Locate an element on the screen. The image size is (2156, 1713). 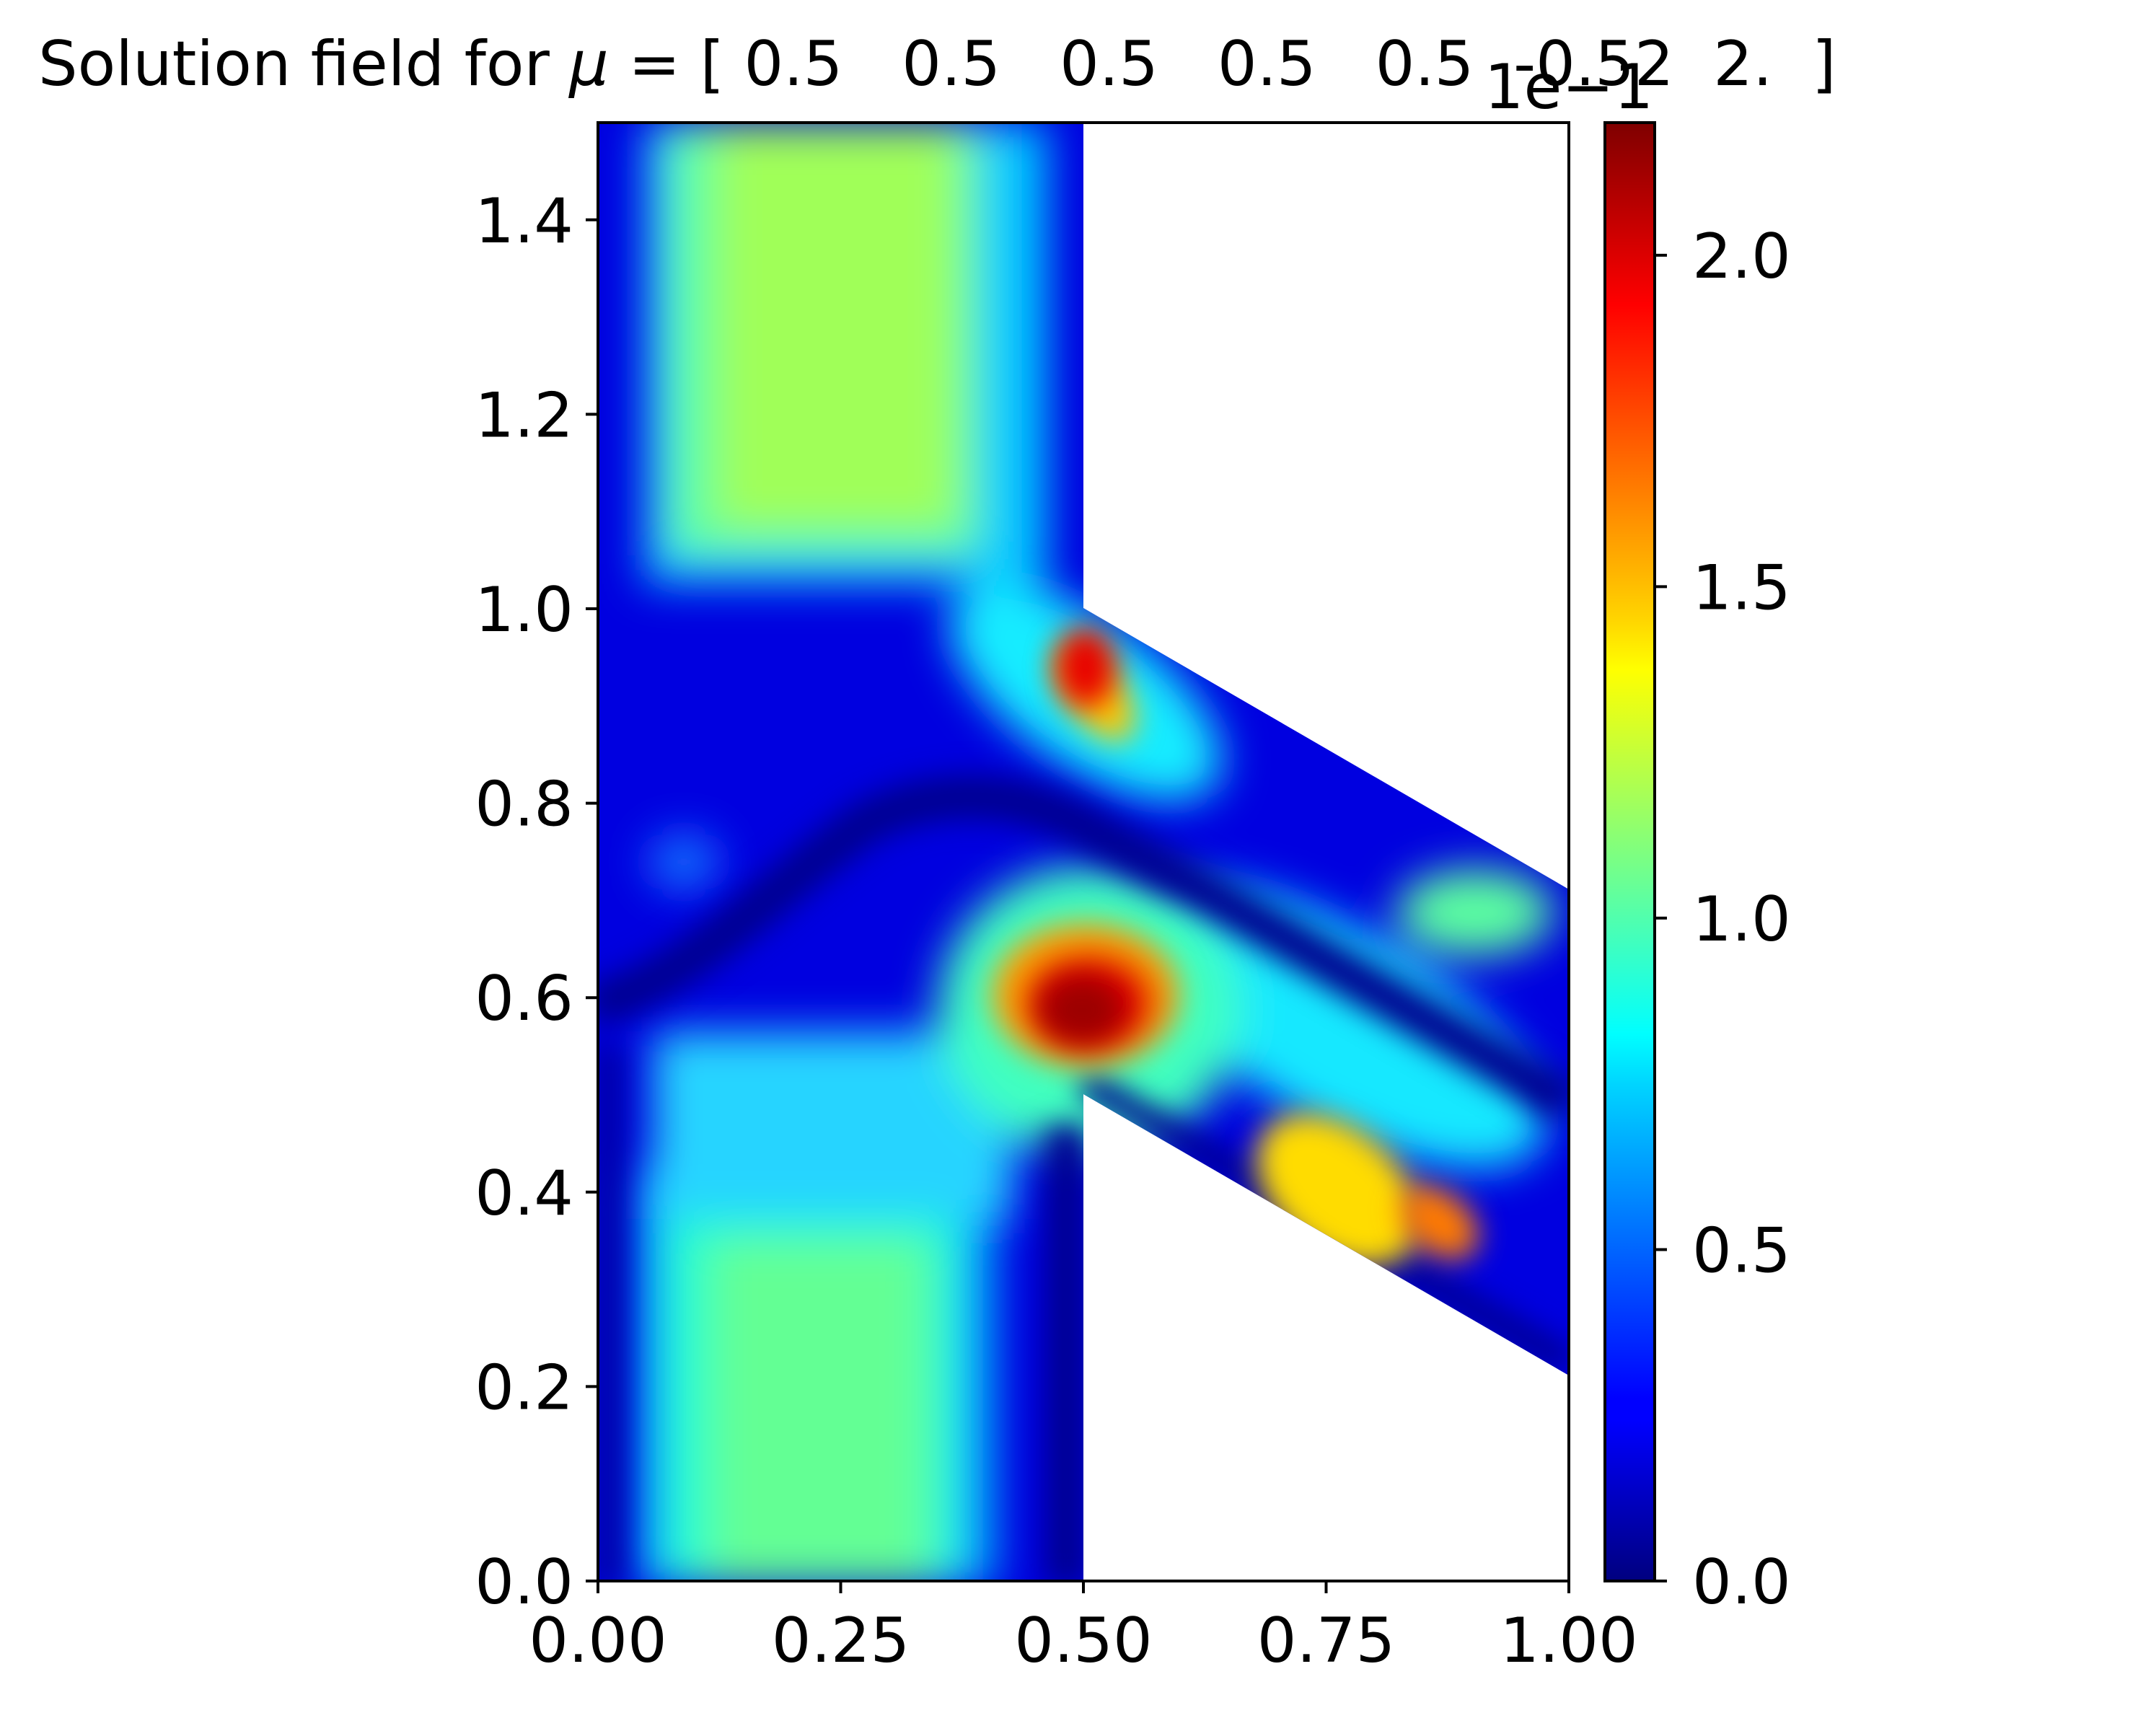
y-axis: 0.0 0.2 0.4 0.6 0.8 1.0 1.2 1.4 is located at coordinates (537, 902).